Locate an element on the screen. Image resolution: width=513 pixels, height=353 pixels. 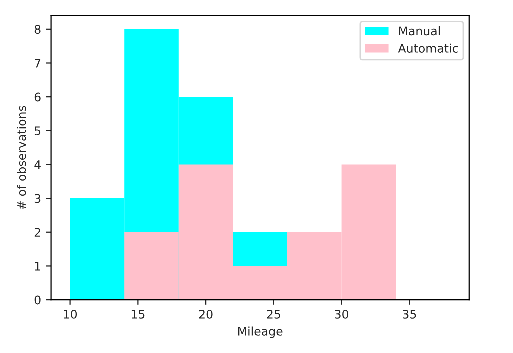
x-tick-label: 30 is located at coordinates (342, 314).